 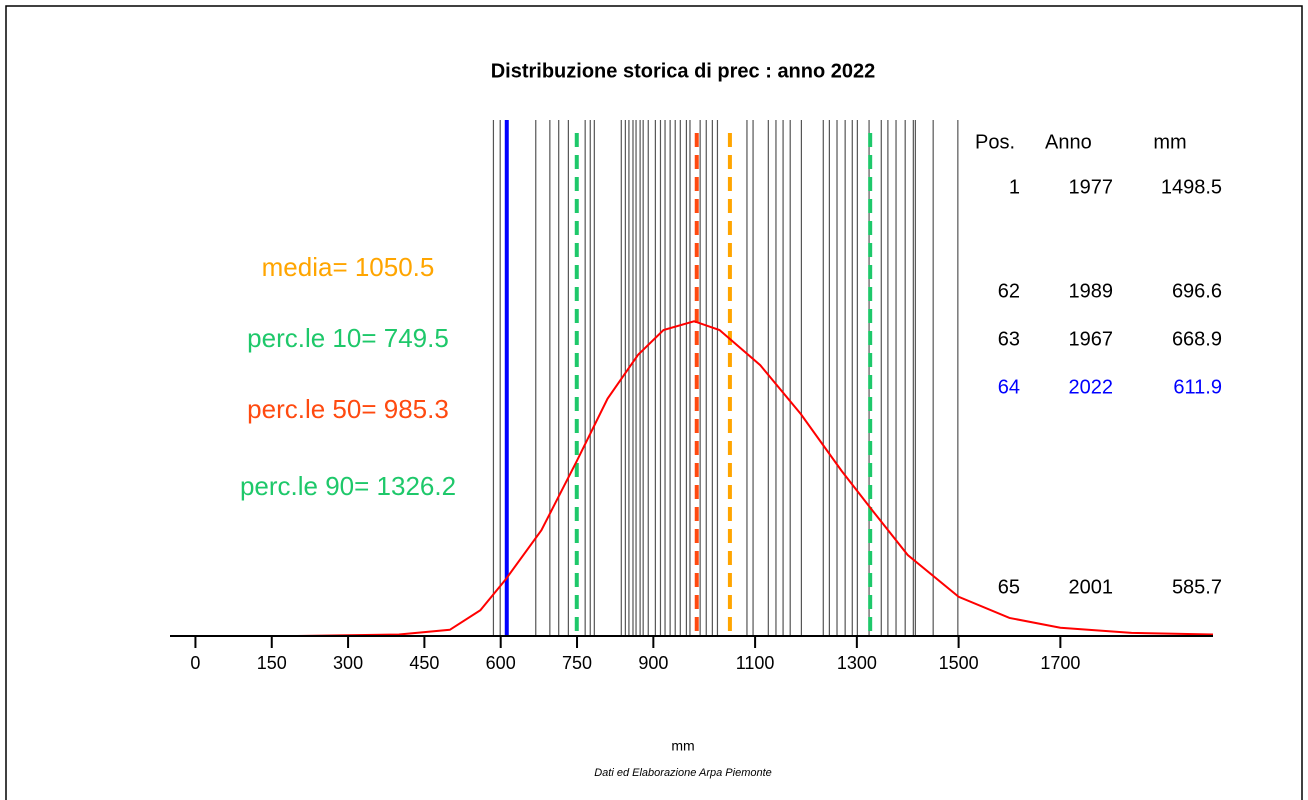 I want to click on table-header: Anno, so click(x=1068, y=142).